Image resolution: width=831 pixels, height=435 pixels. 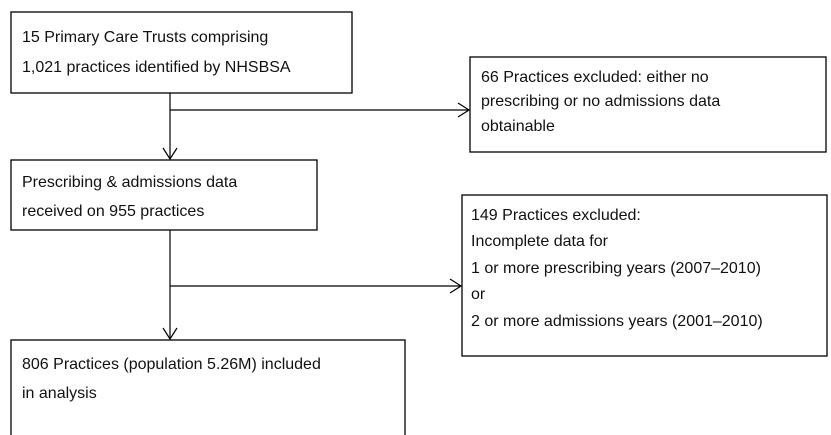 I want to click on box-text: obtainable, so click(x=518, y=126).